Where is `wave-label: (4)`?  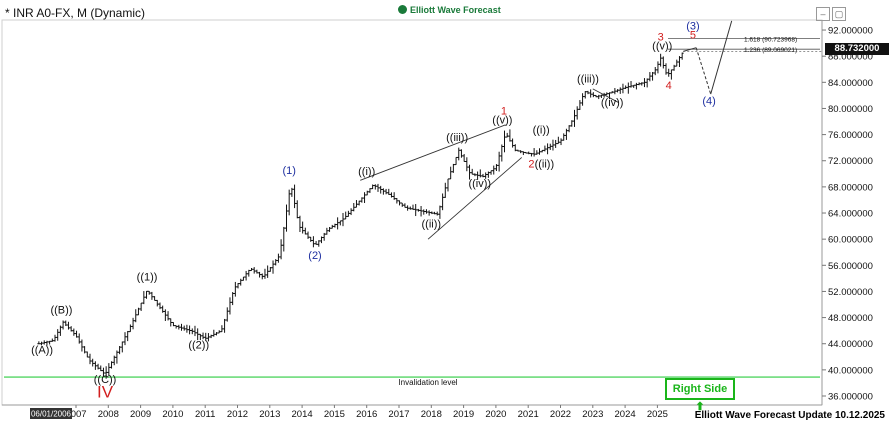
wave-label: (4) is located at coordinates (708, 102).